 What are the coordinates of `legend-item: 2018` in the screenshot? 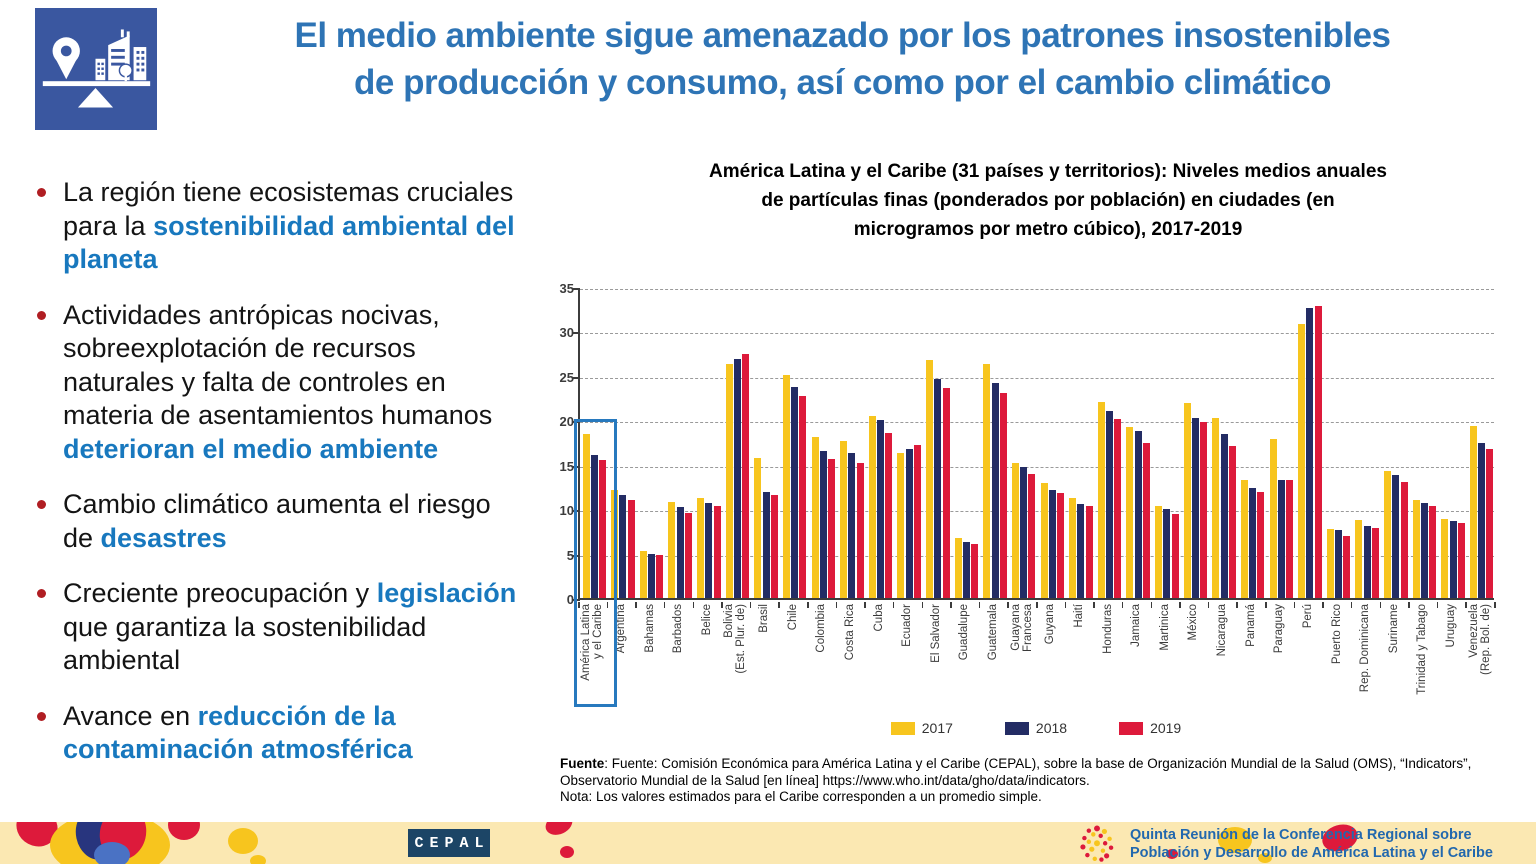 It's located at (1035, 728).